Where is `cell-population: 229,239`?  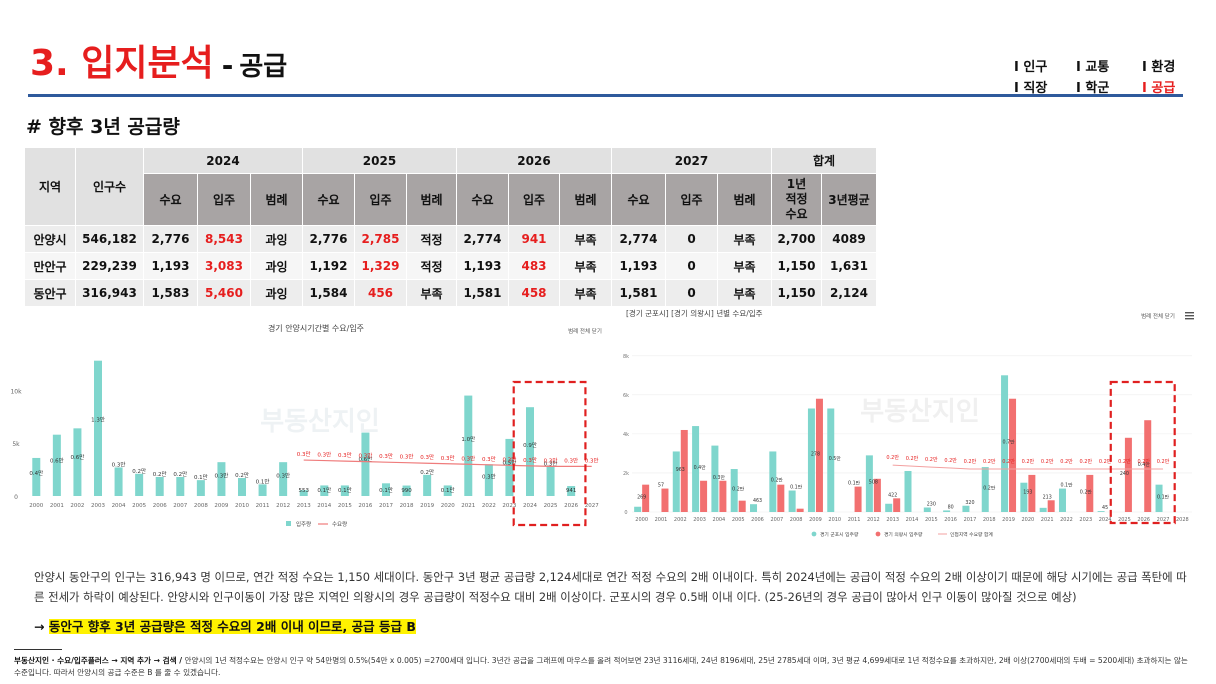 cell-population: 229,239 is located at coordinates (109, 266).